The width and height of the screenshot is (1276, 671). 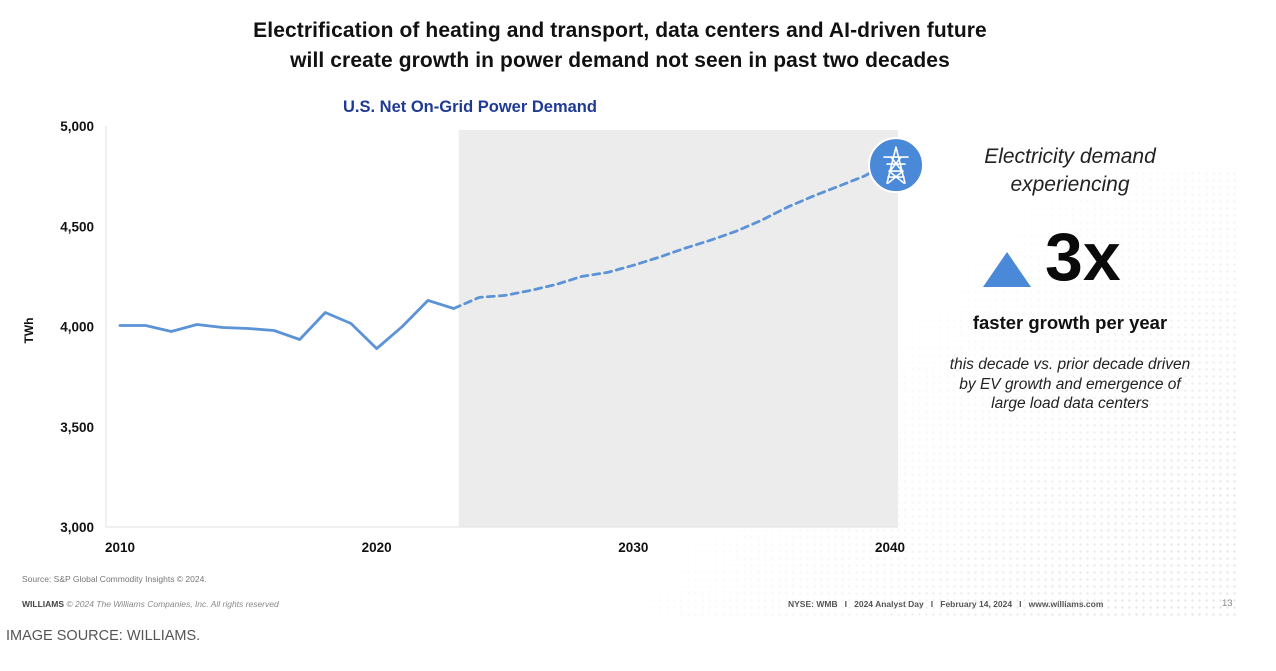 I want to click on forecast-series-line, so click(x=672, y=235).